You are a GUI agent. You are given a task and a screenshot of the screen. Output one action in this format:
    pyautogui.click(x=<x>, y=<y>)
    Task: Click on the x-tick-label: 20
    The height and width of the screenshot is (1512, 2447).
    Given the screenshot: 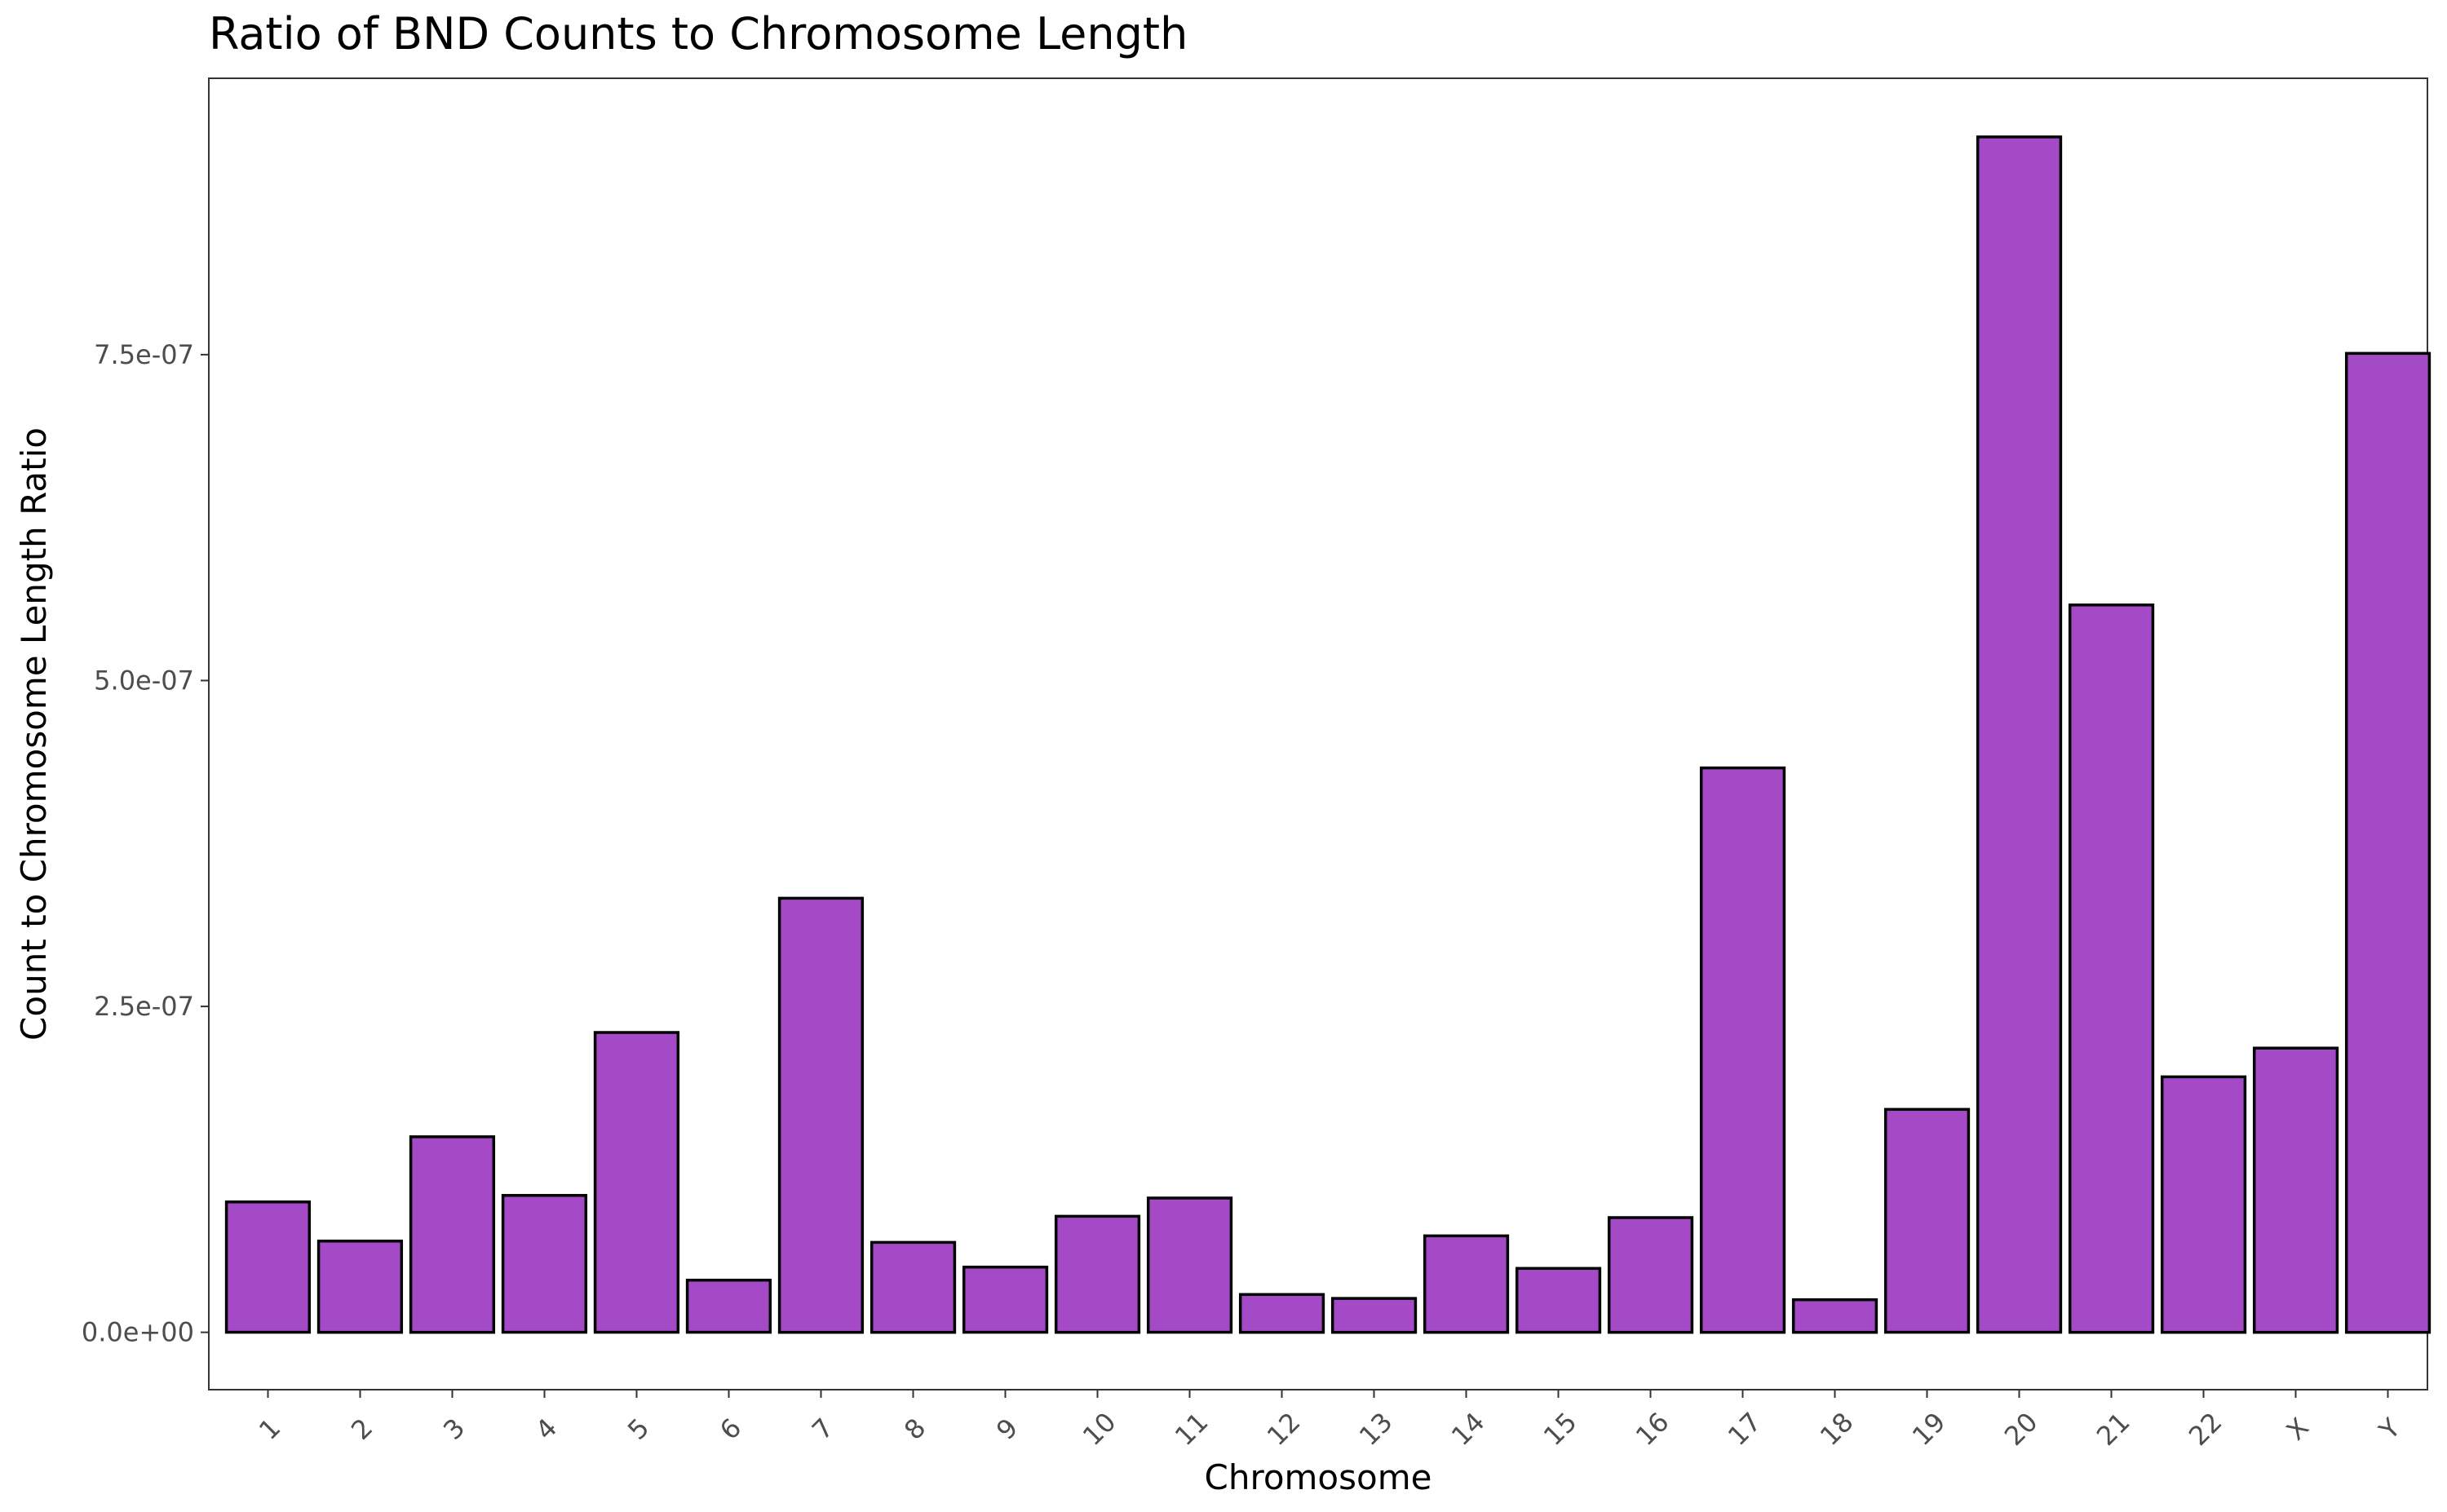 What is the action you would take?
    pyautogui.click(x=2021, y=1429)
    